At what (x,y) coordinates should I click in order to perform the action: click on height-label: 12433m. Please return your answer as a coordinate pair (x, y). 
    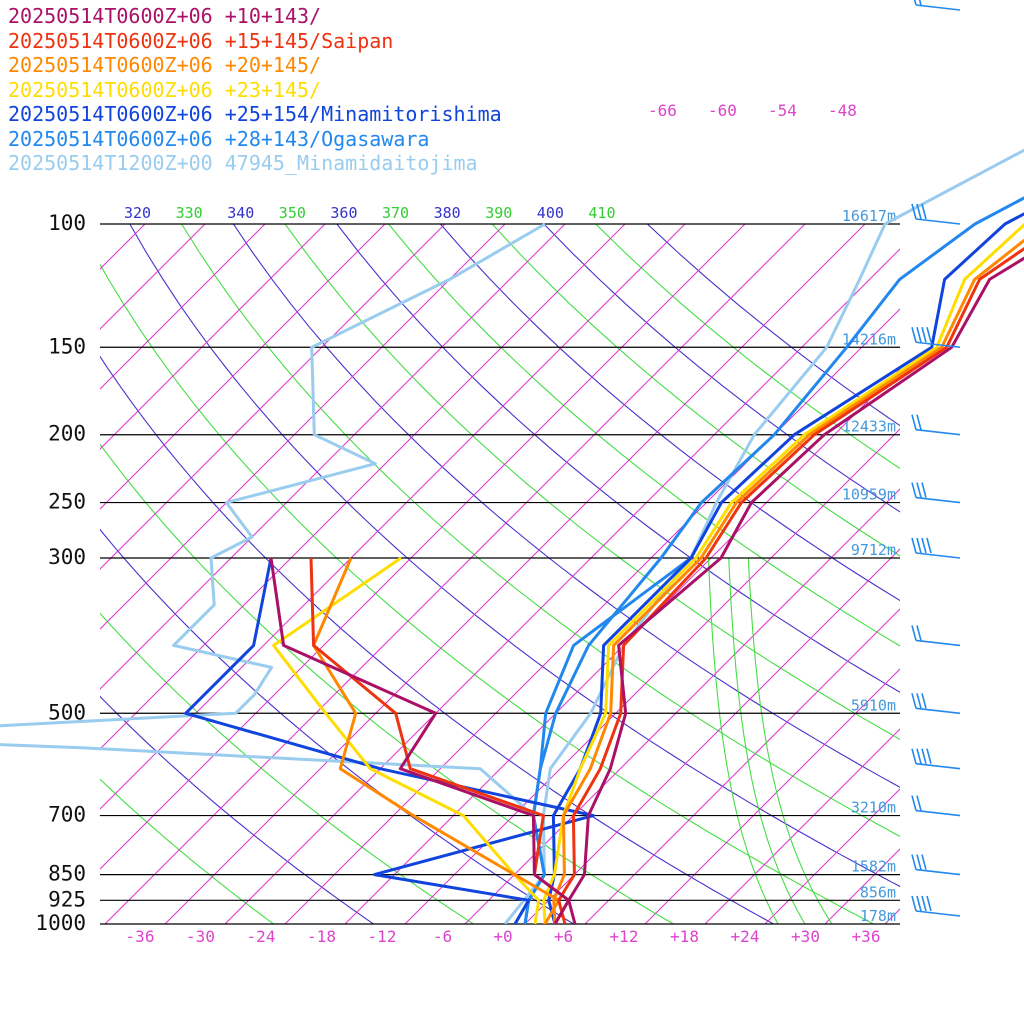
    Looking at the image, I should click on (869, 427).